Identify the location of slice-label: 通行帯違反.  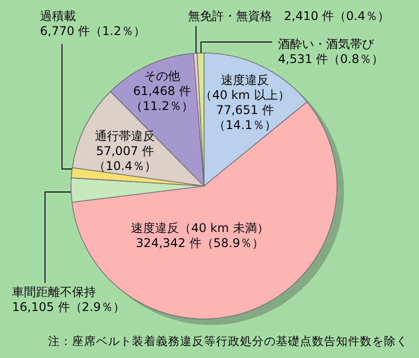
(125, 136).